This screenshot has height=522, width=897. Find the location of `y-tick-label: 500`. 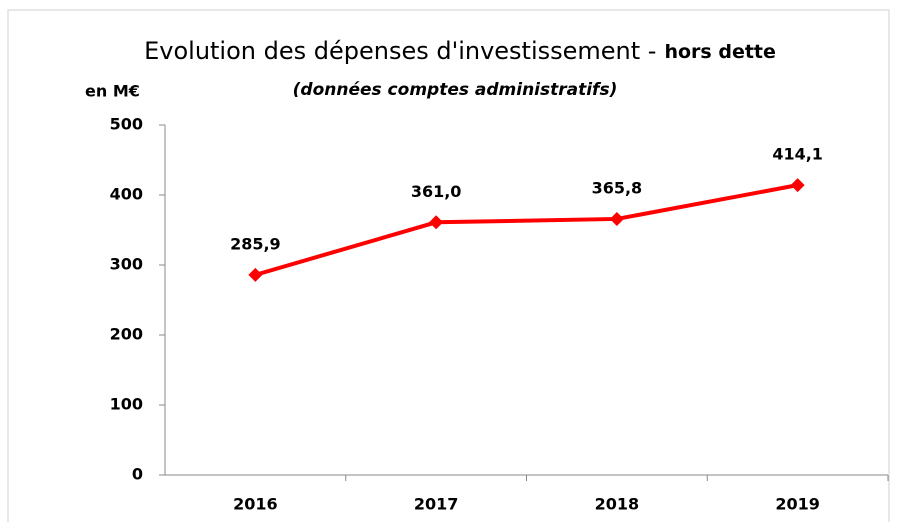

y-tick-label: 500 is located at coordinates (126, 124).